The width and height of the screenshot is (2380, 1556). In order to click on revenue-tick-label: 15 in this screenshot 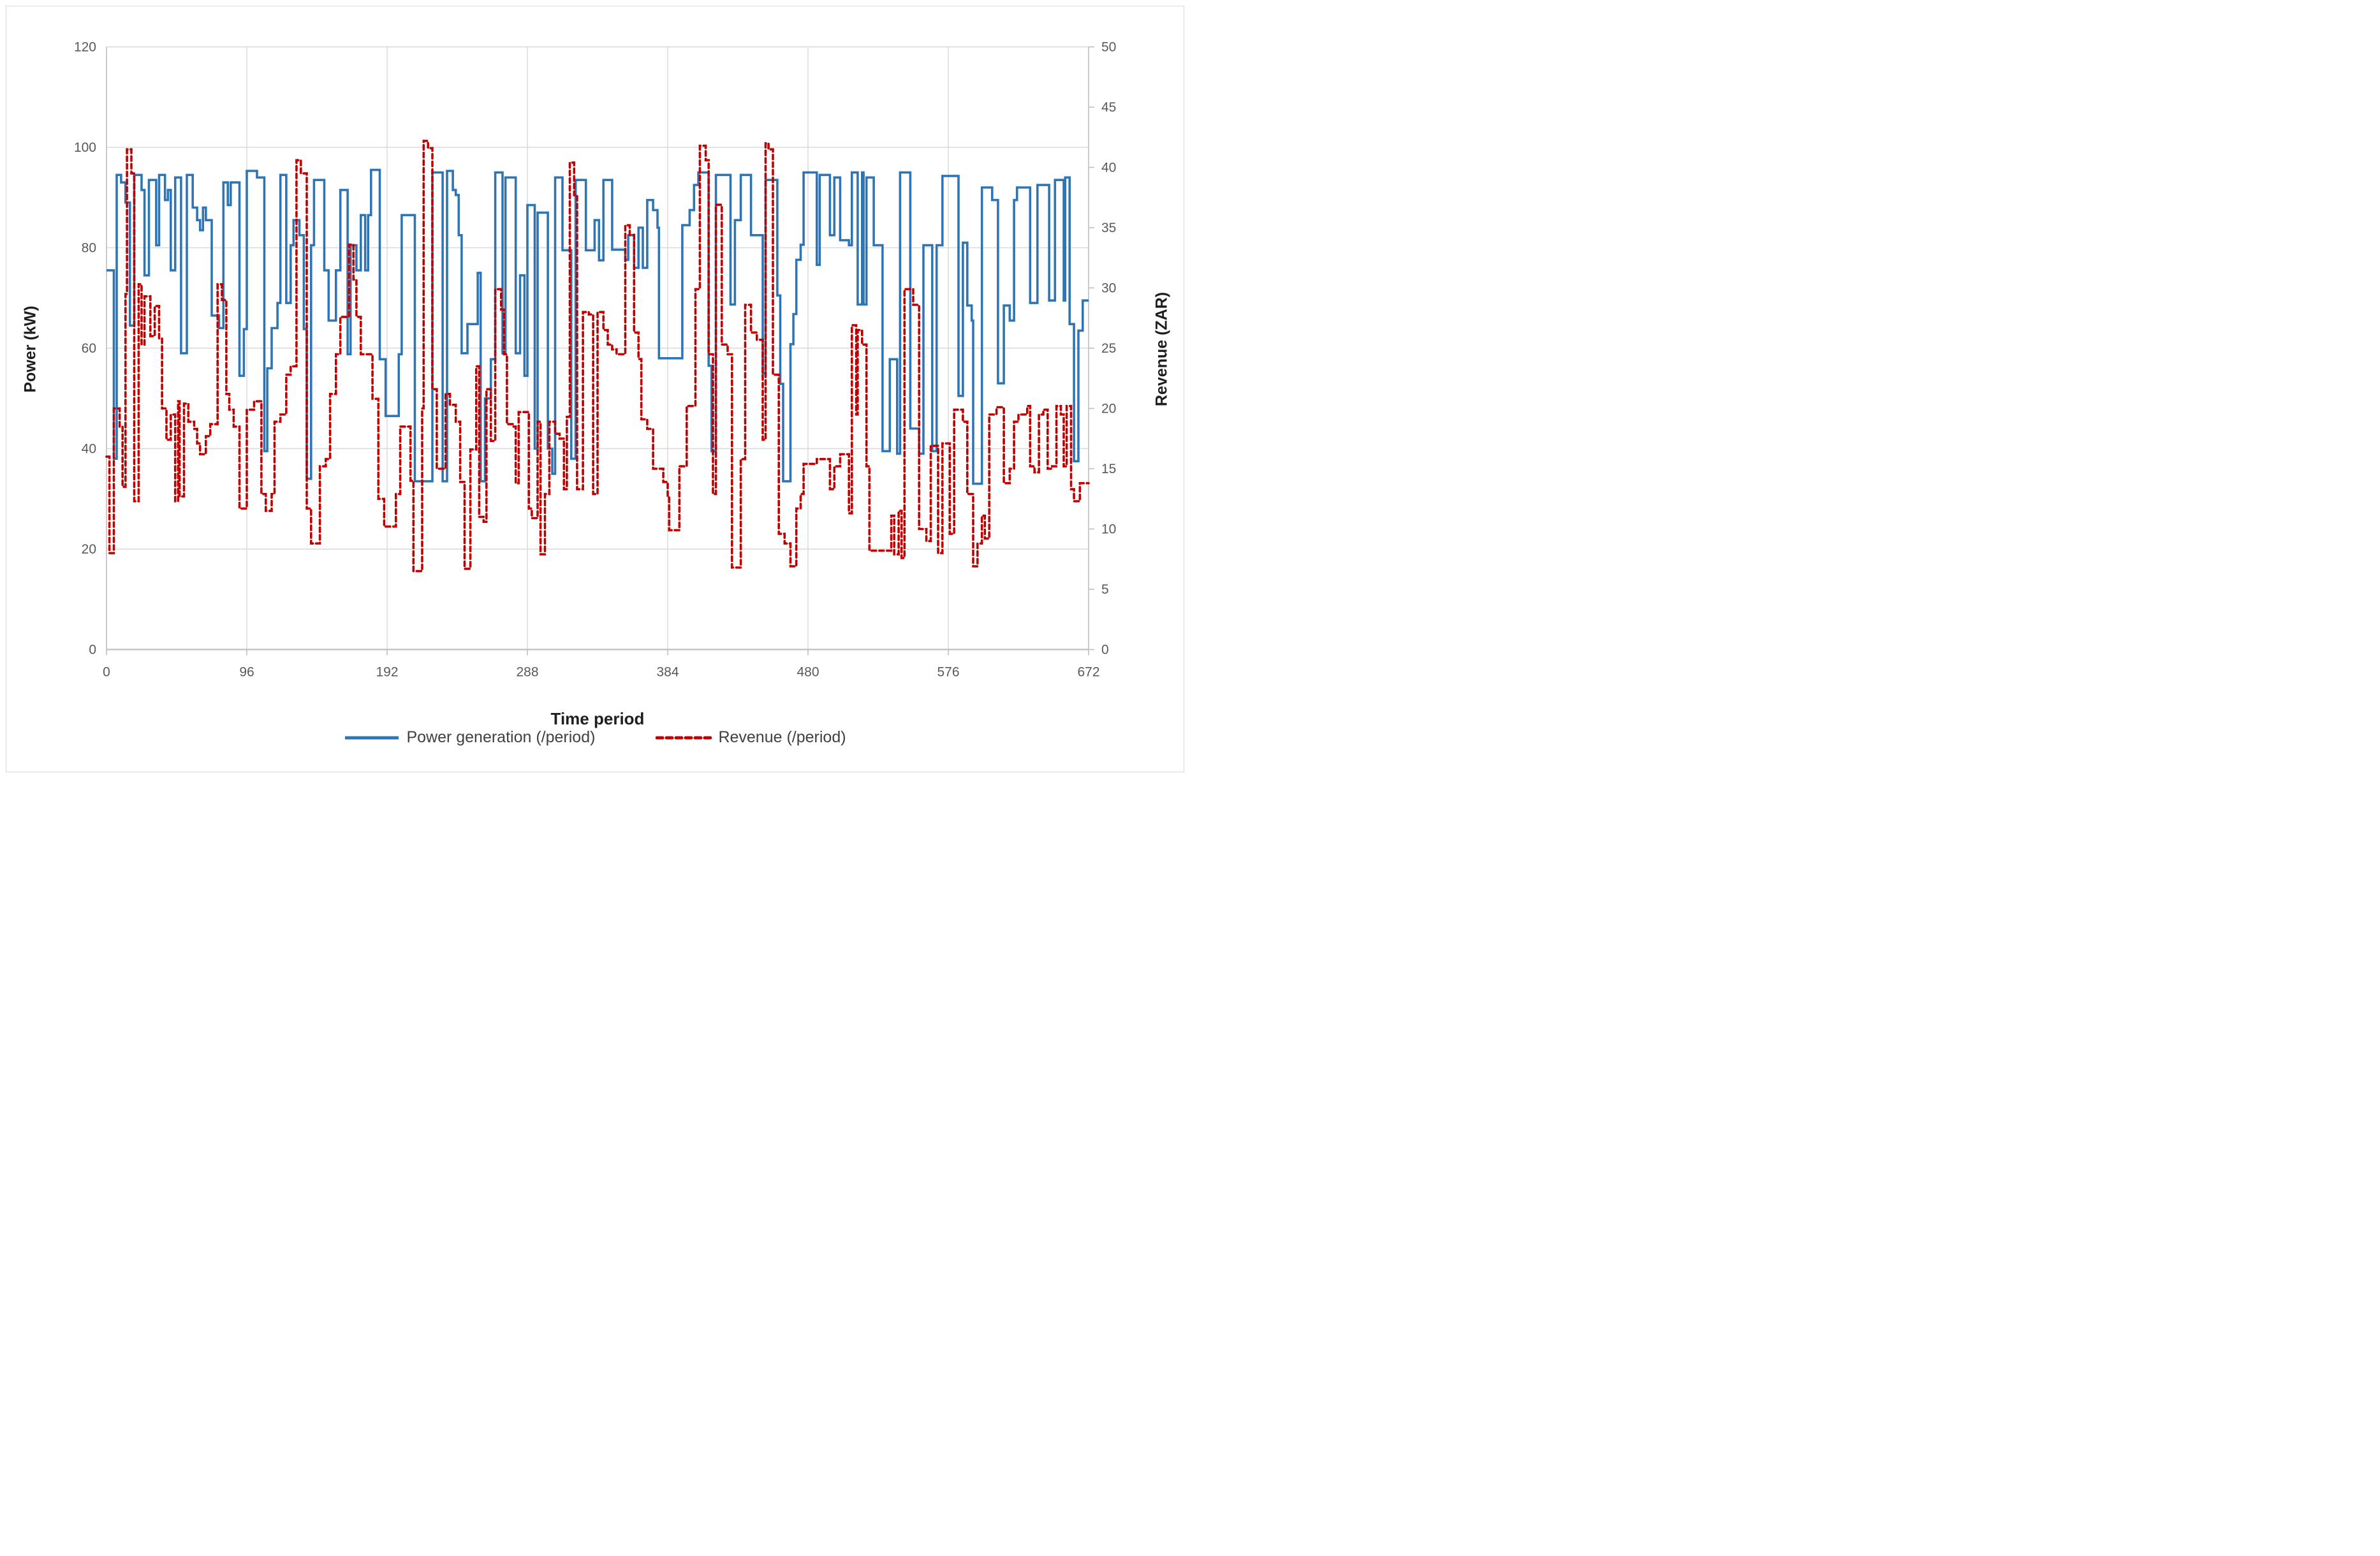, I will do `click(1108, 469)`.